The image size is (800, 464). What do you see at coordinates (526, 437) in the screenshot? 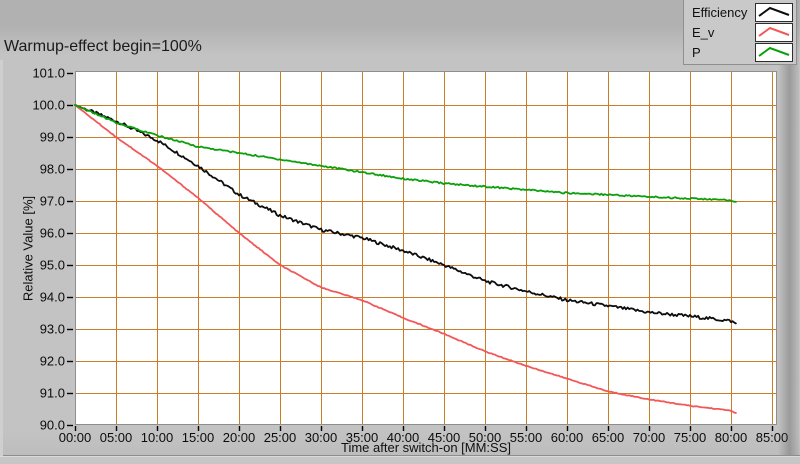
I see `svg-text: 55:00` at bounding box center [526, 437].